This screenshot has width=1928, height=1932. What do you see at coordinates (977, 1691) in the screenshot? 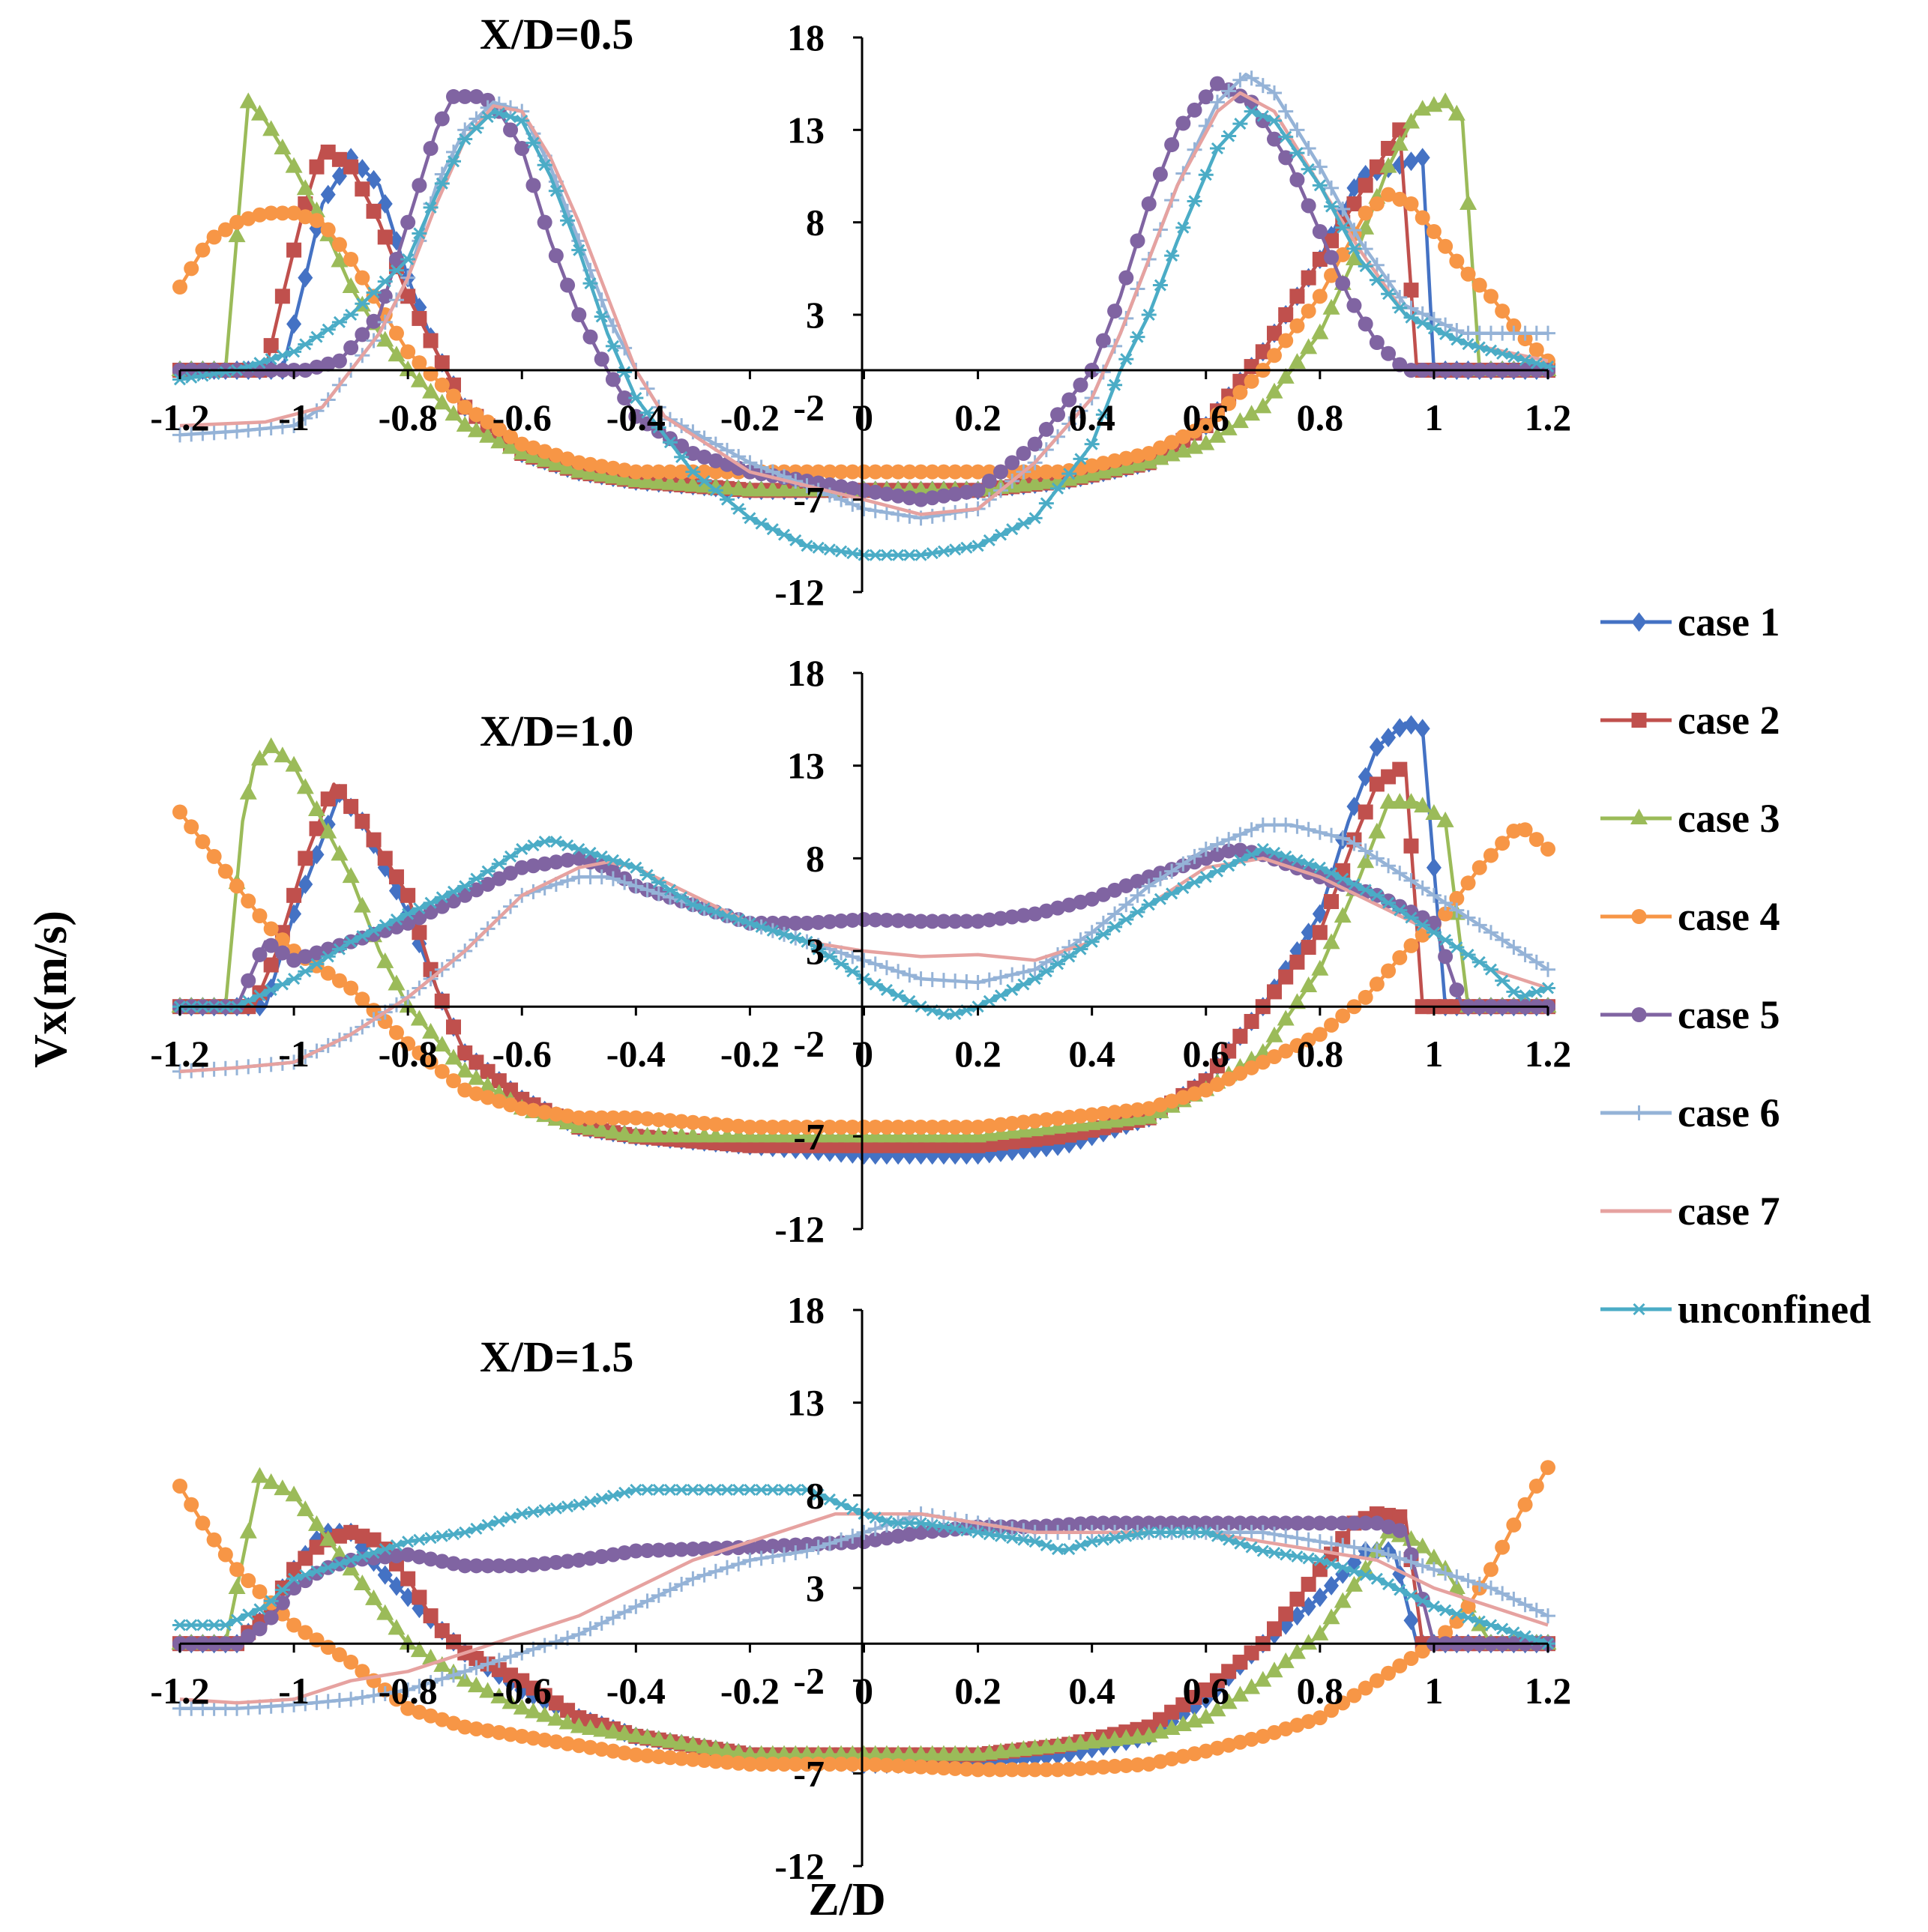
I see `x-tick-label: 0.2` at bounding box center [977, 1691].